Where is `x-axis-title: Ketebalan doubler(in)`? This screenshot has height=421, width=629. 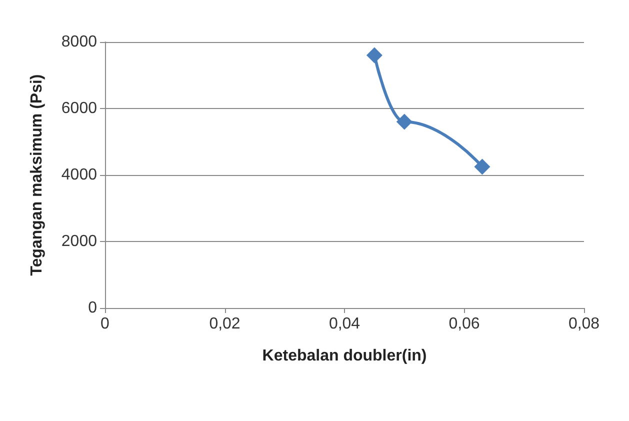 x-axis-title: Ketebalan doubler(in) is located at coordinates (344, 356).